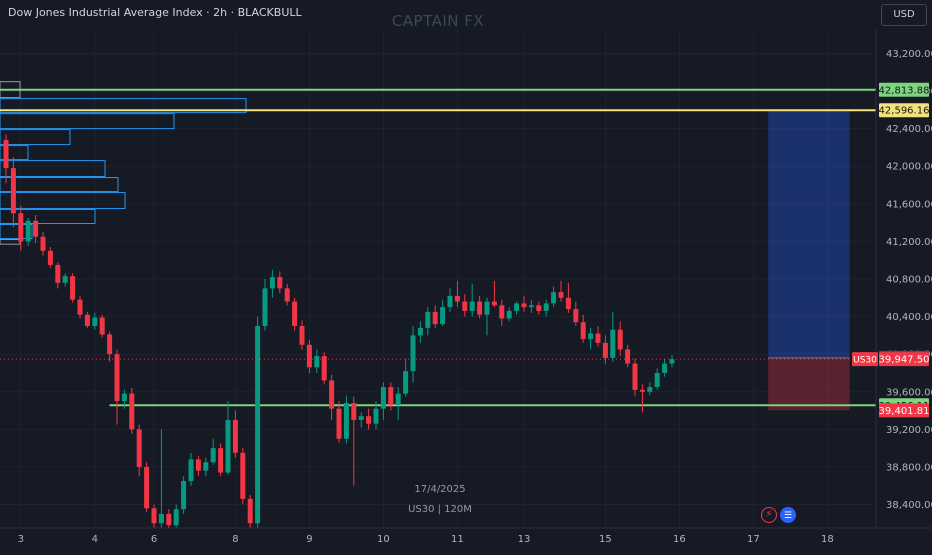 The width and height of the screenshot is (932, 555). I want to click on x-tick-label: 11, so click(457, 539).